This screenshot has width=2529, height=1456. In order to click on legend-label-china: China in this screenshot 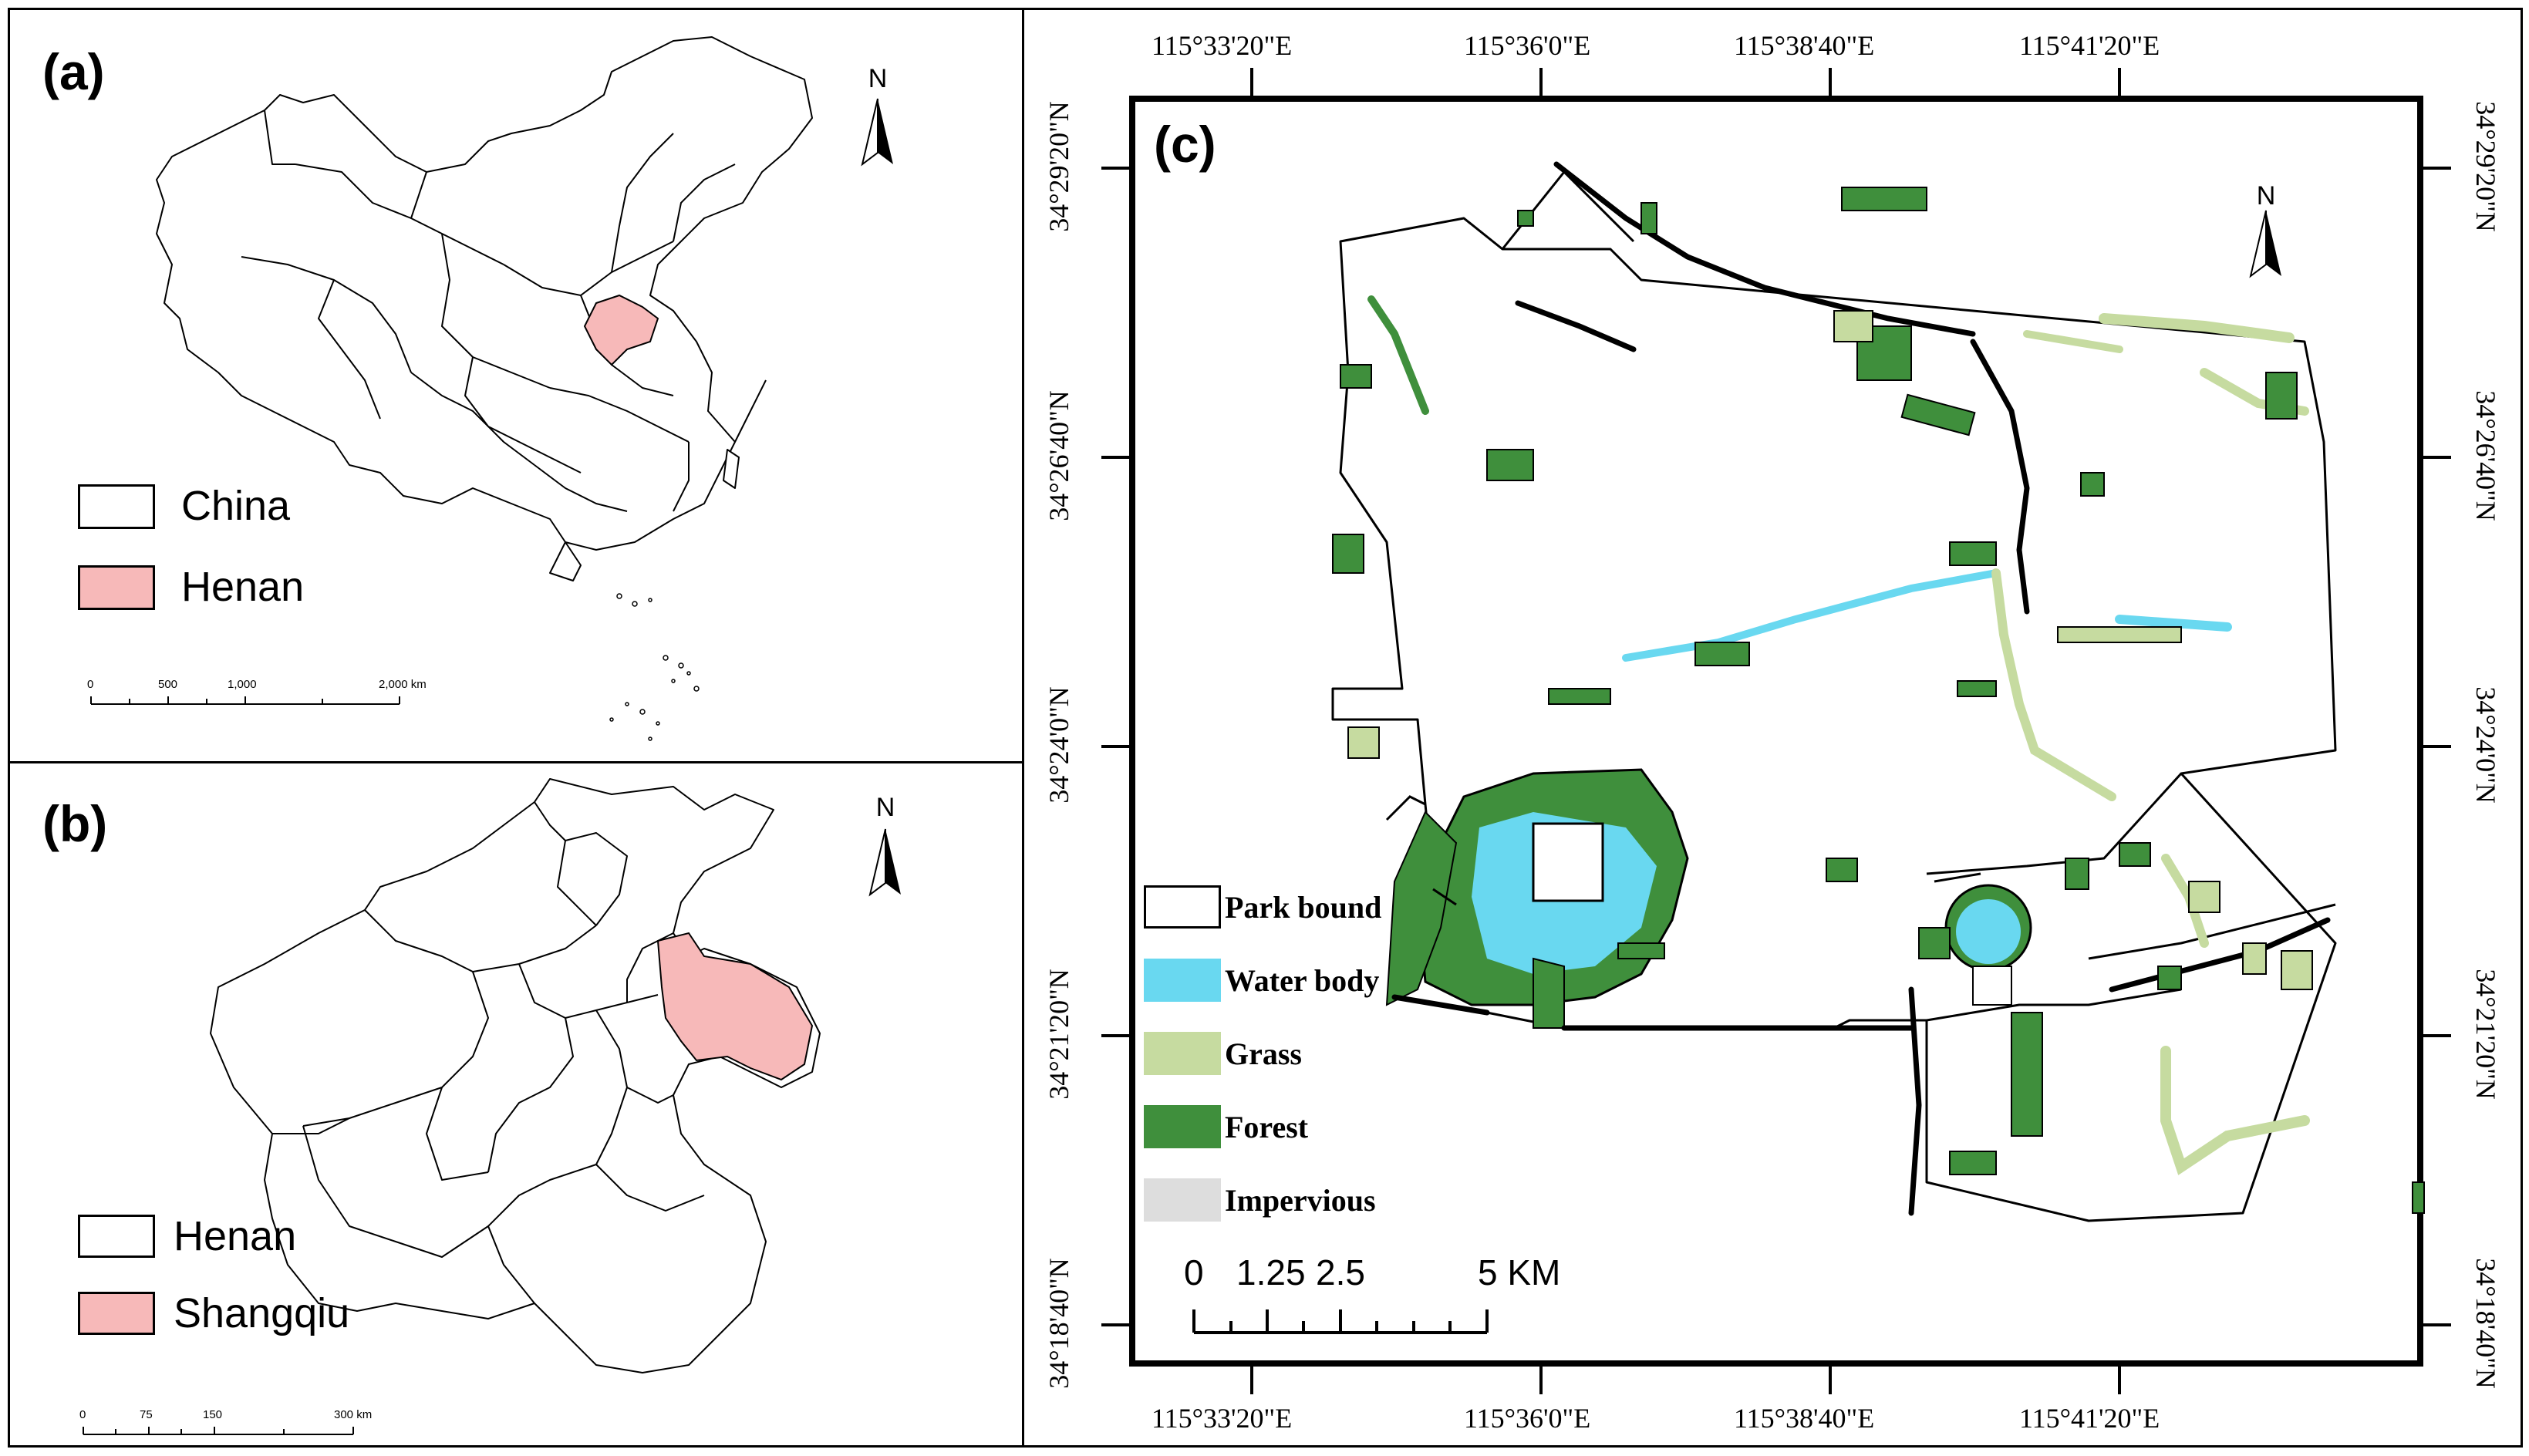, I will do `click(236, 506)`.